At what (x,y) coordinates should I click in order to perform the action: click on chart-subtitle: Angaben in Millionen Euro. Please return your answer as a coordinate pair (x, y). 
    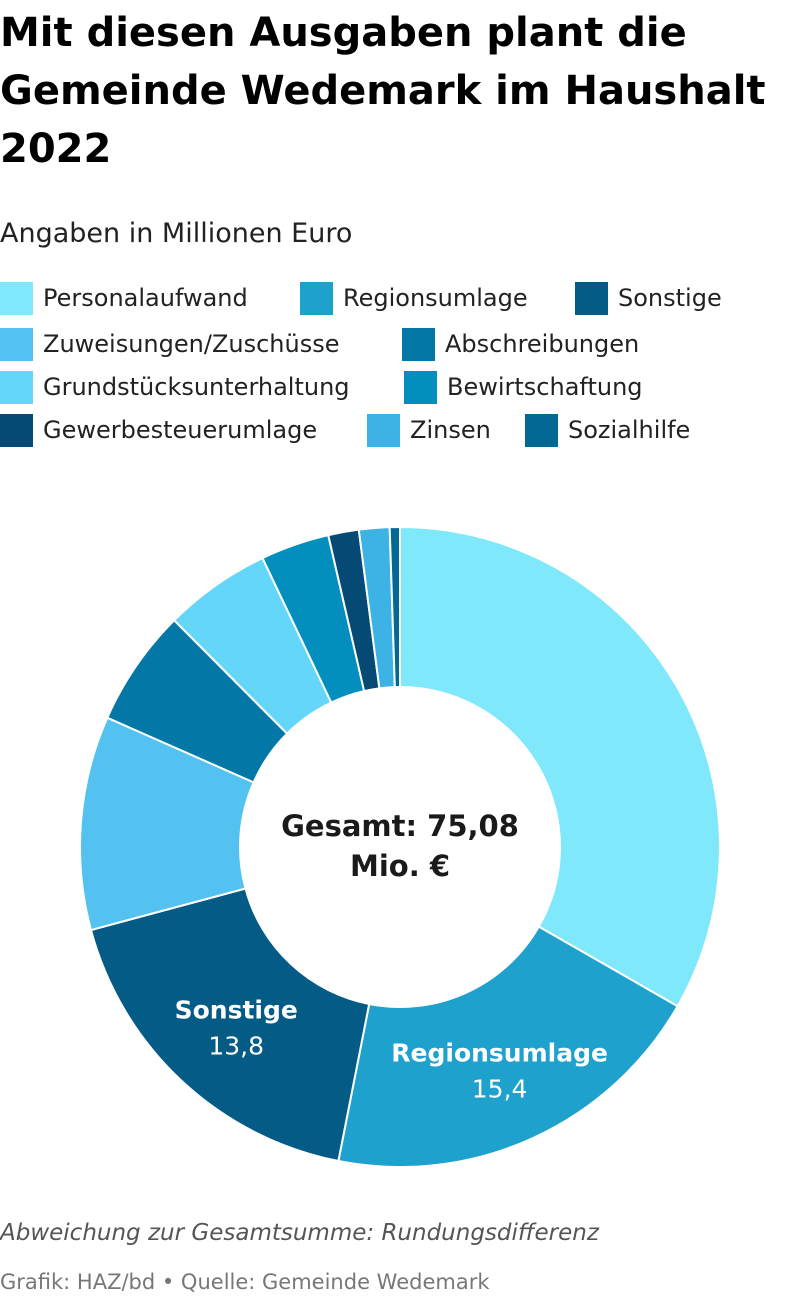
    Looking at the image, I should click on (176, 233).